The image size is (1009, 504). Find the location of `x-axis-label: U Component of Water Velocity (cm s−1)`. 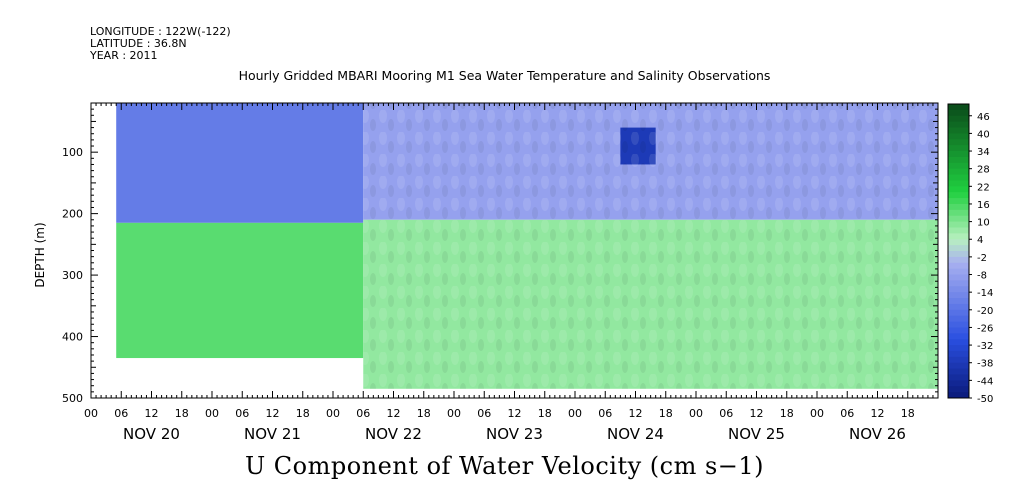

x-axis-label: U Component of Water Velocity (cm s−1) is located at coordinates (504, 466).